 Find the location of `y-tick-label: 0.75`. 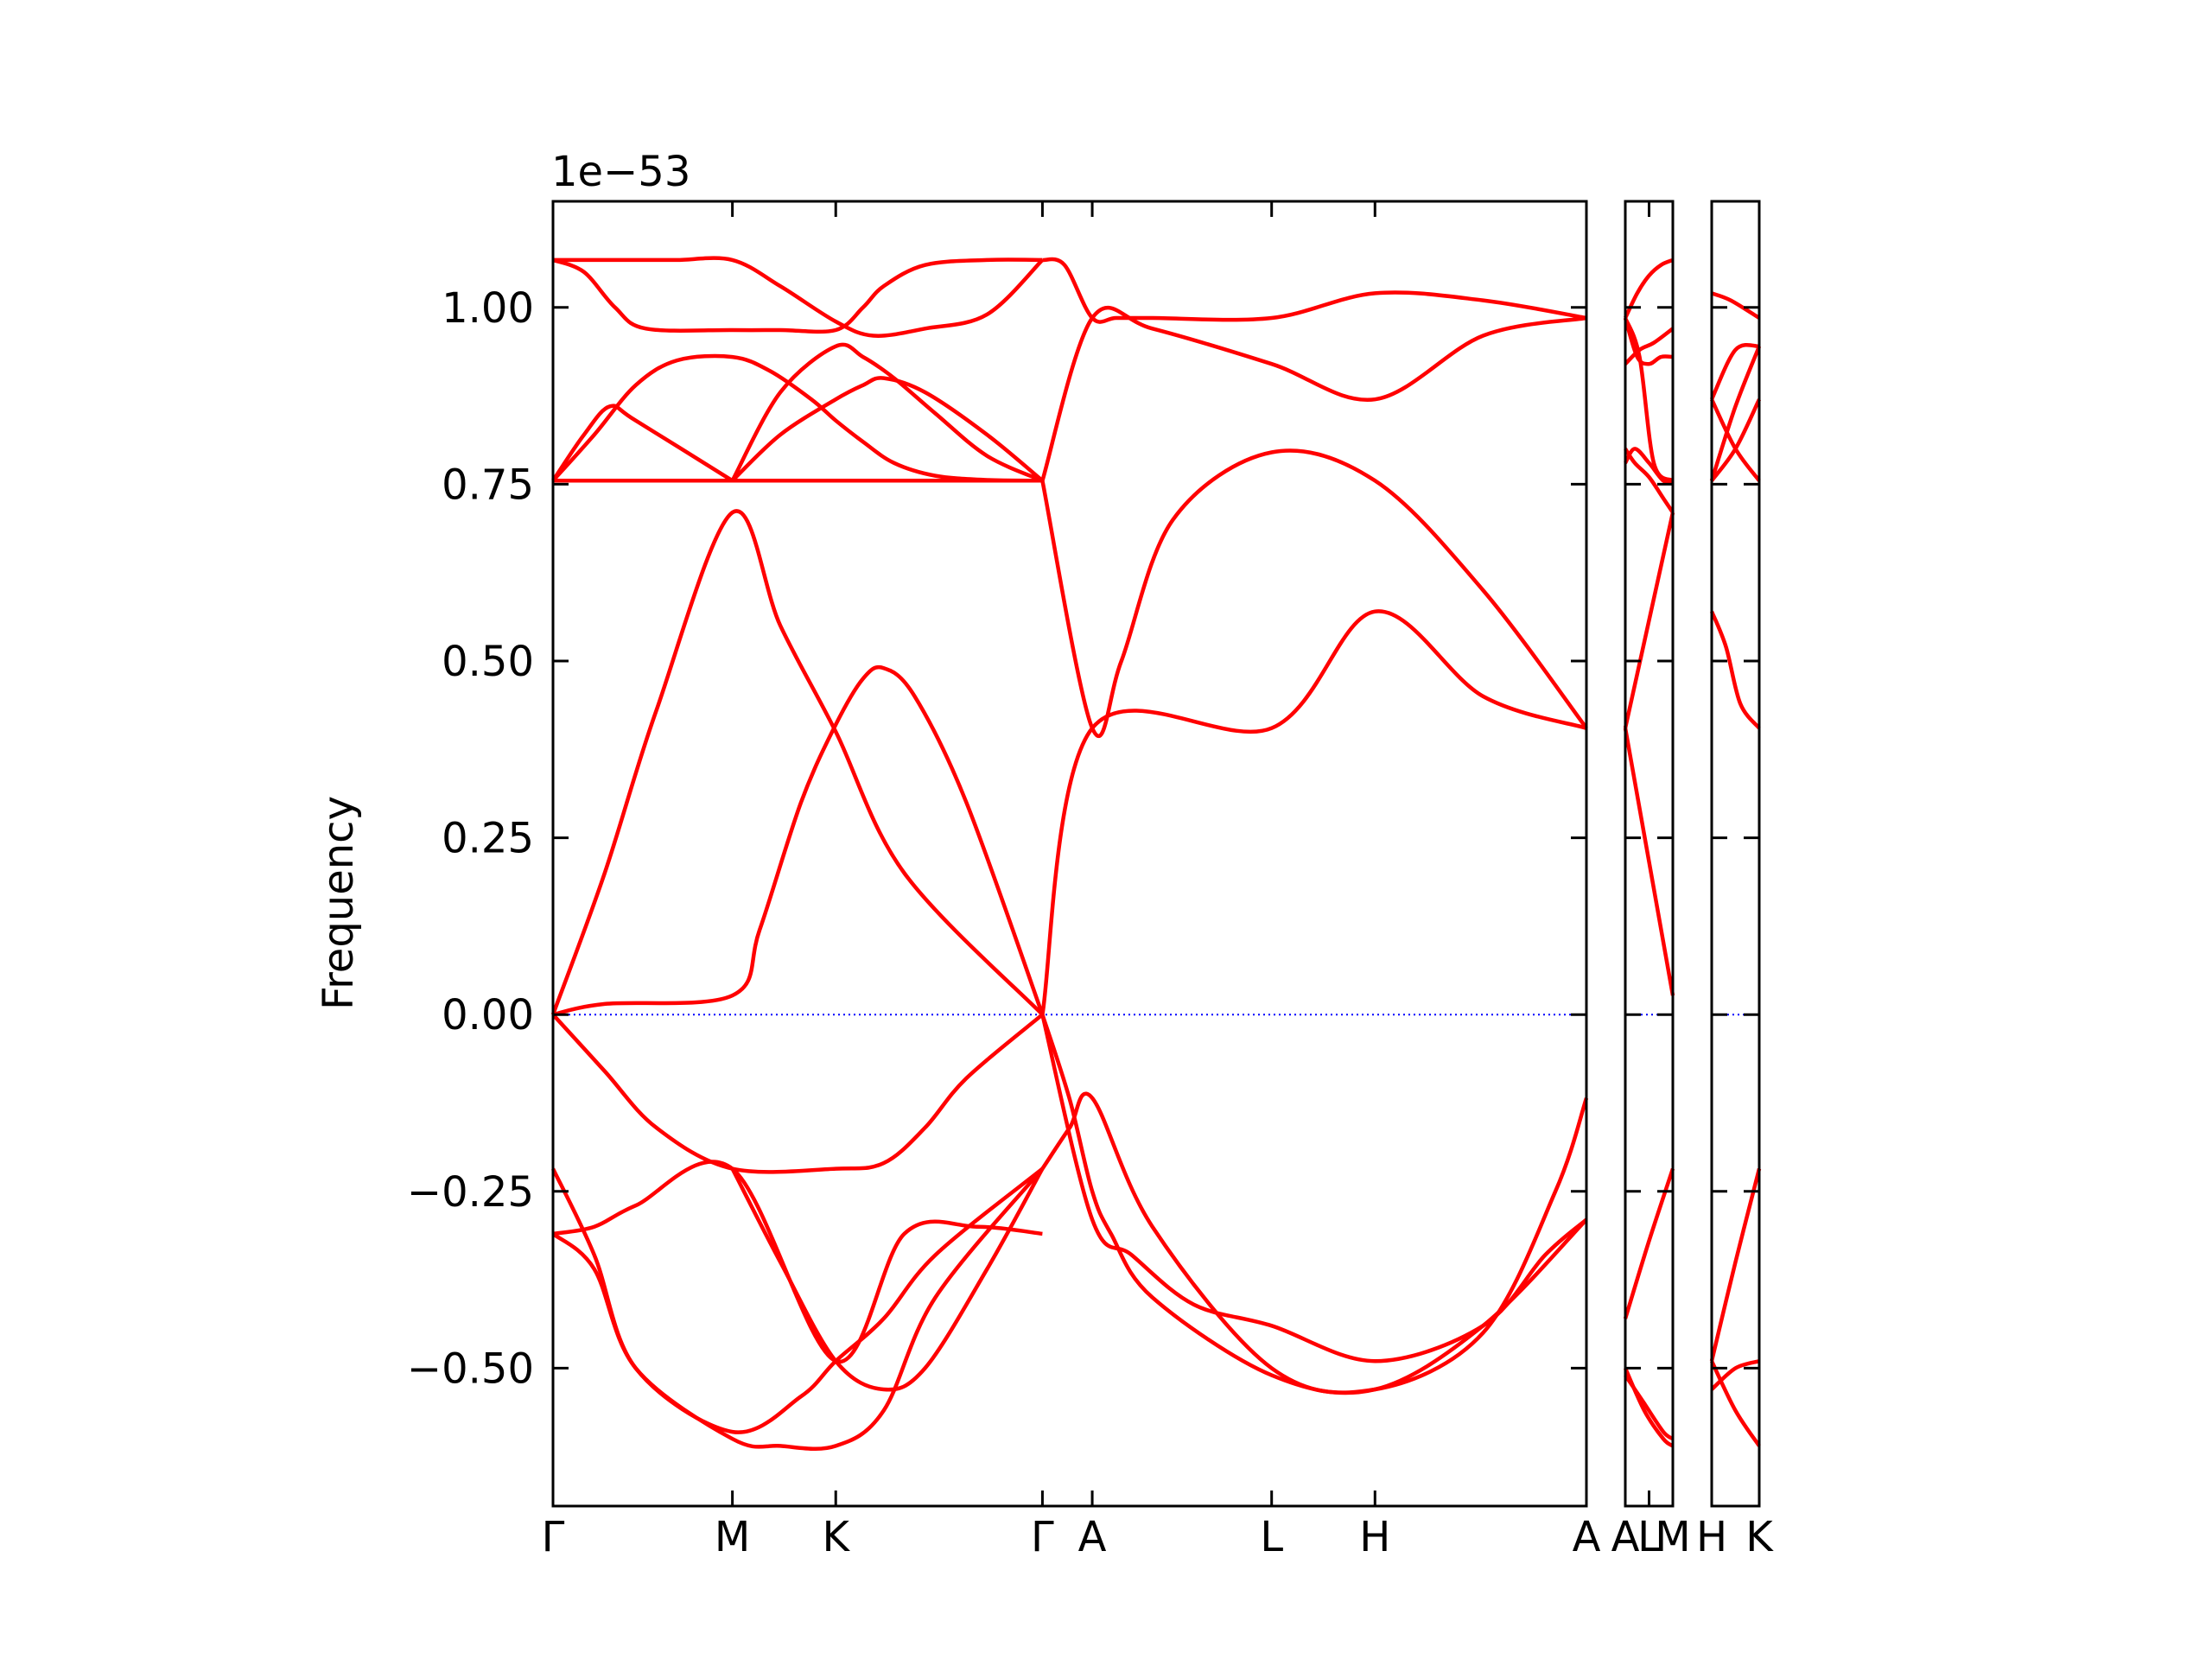

y-tick-label: 0.75 is located at coordinates (488, 485).